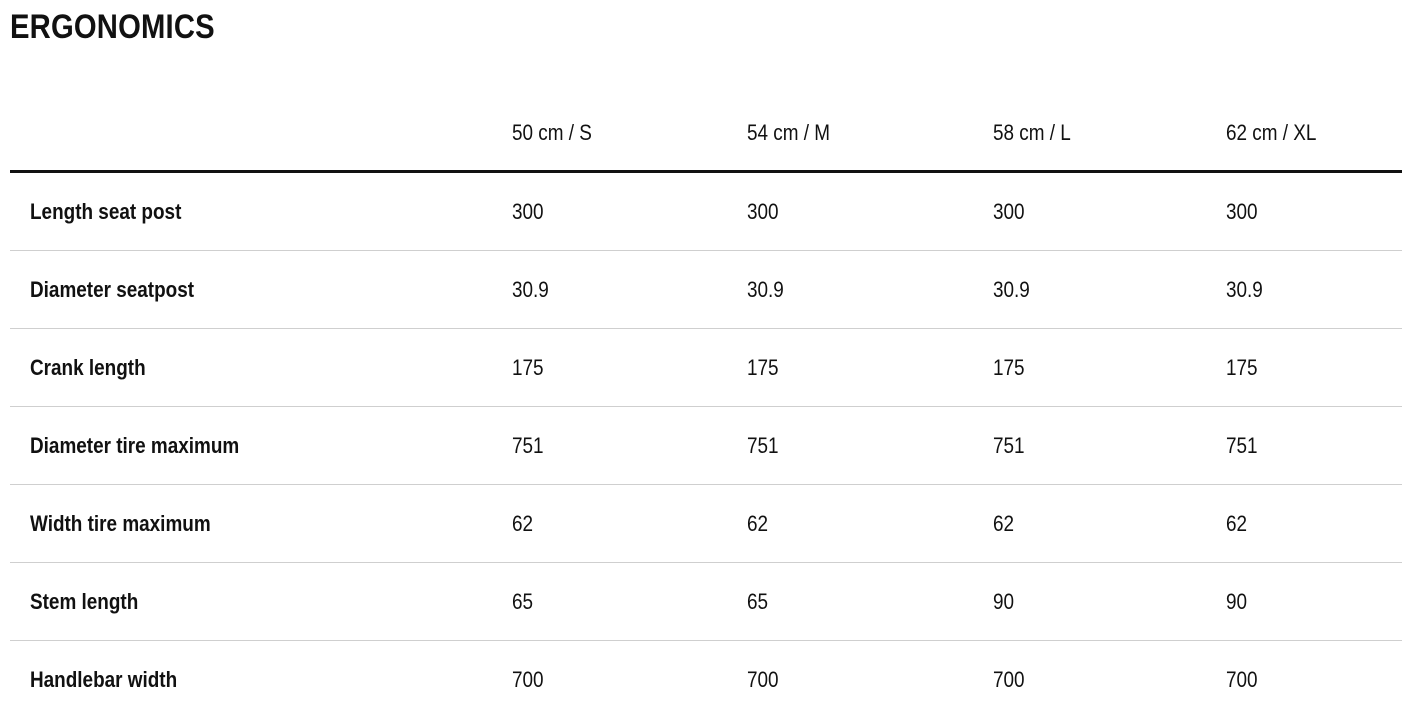 This screenshot has width=1402, height=718. What do you see at coordinates (1032, 132) in the screenshot?
I see `column-header: 58 cm / L` at bounding box center [1032, 132].